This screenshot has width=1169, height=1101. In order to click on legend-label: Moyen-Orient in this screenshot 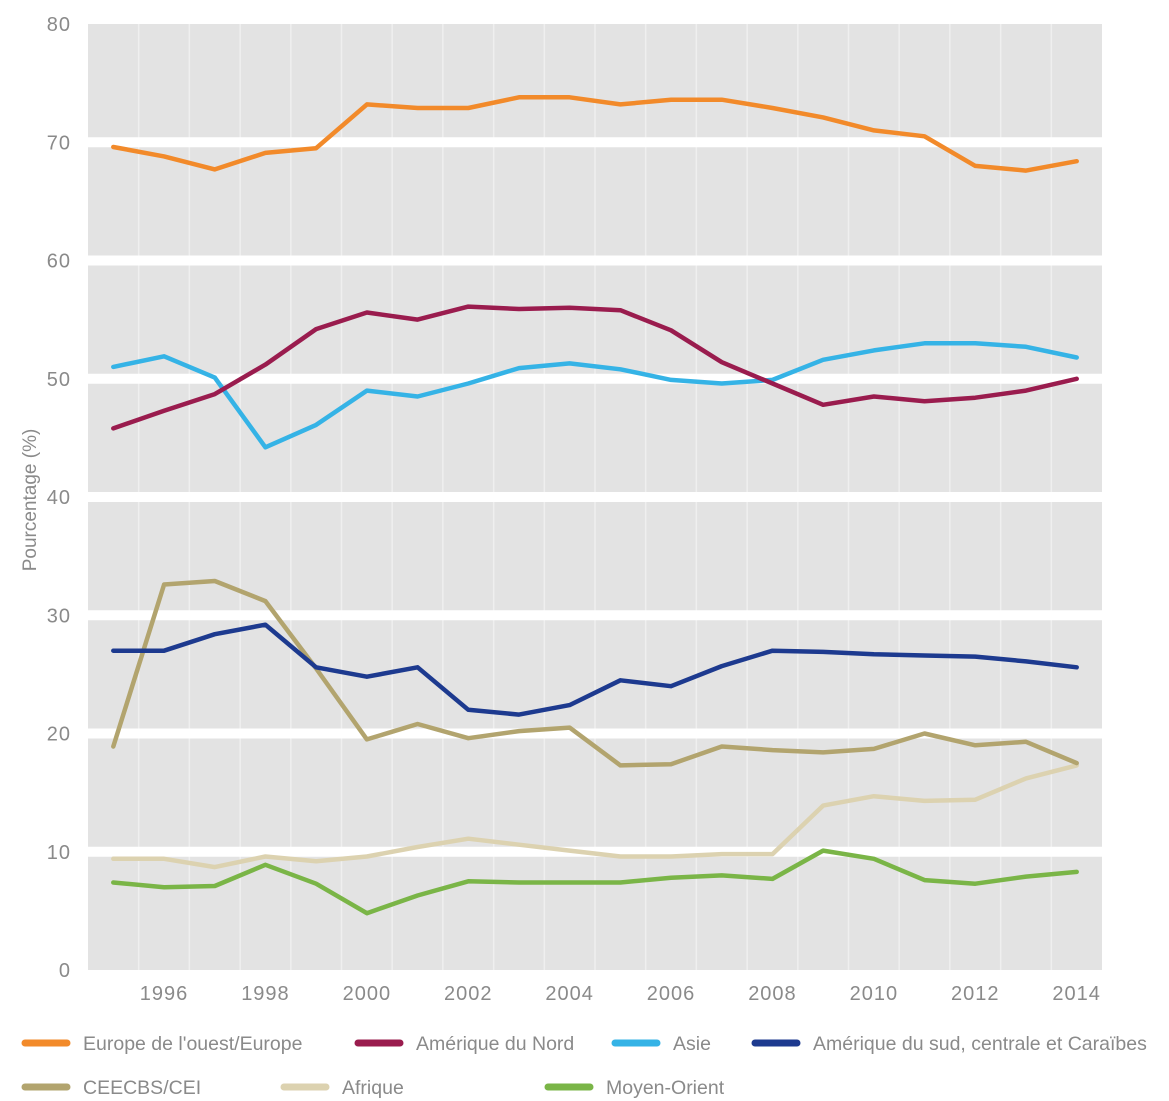, I will do `click(665, 1088)`.